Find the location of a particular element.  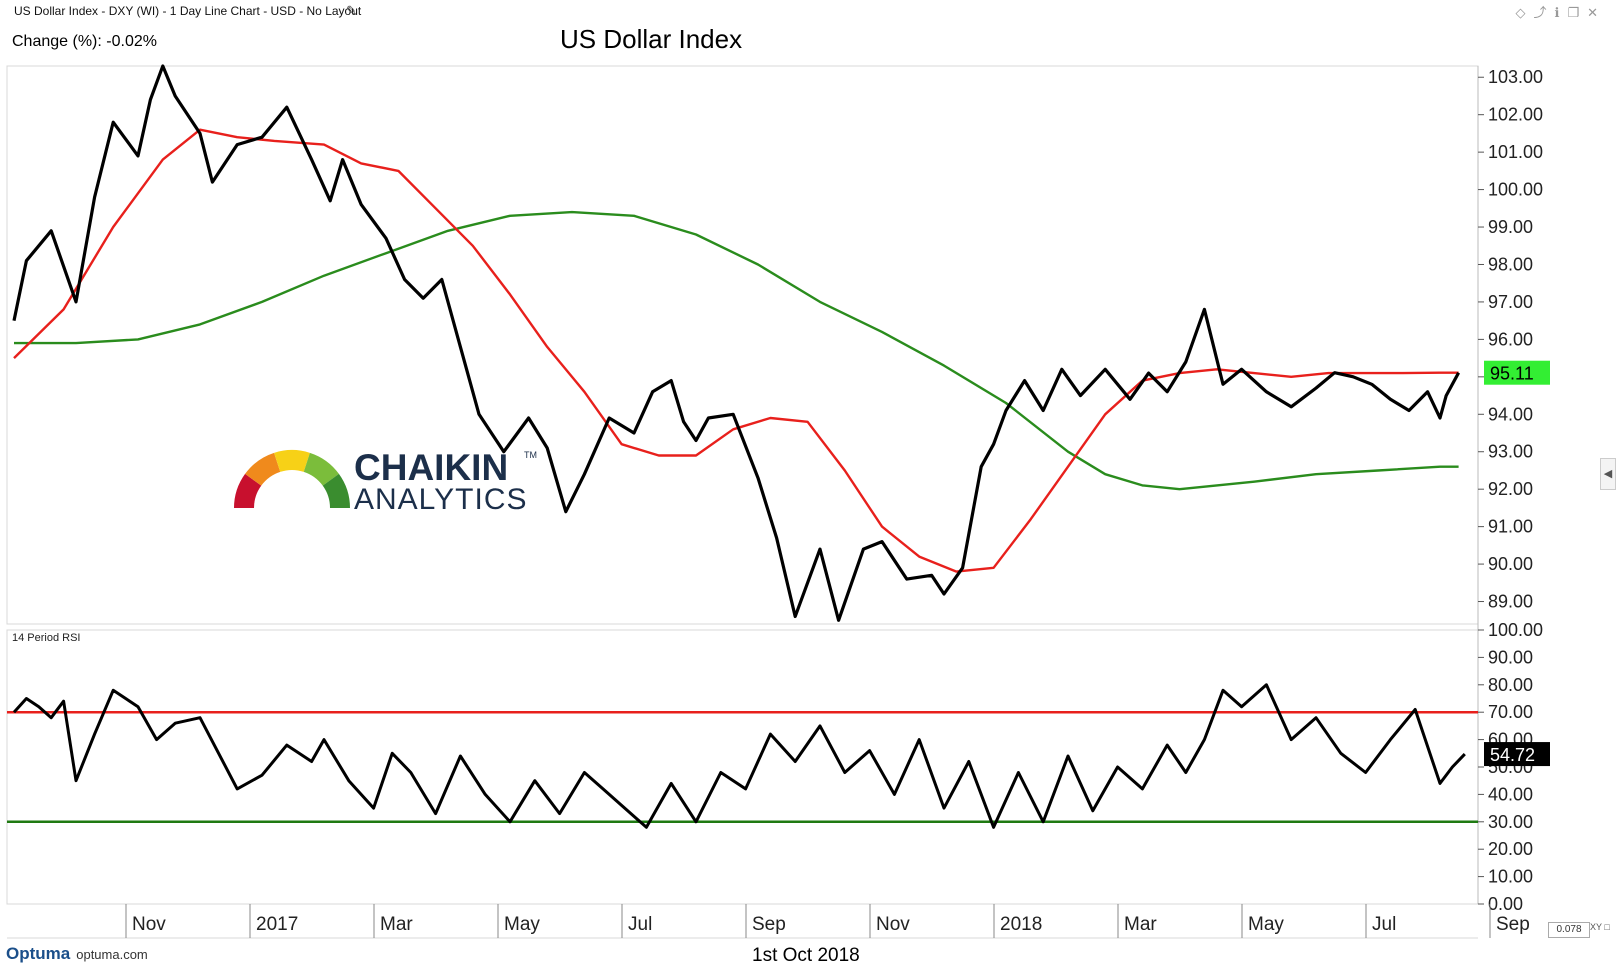

price-tick-label: 101.00 is located at coordinates (1515, 152).